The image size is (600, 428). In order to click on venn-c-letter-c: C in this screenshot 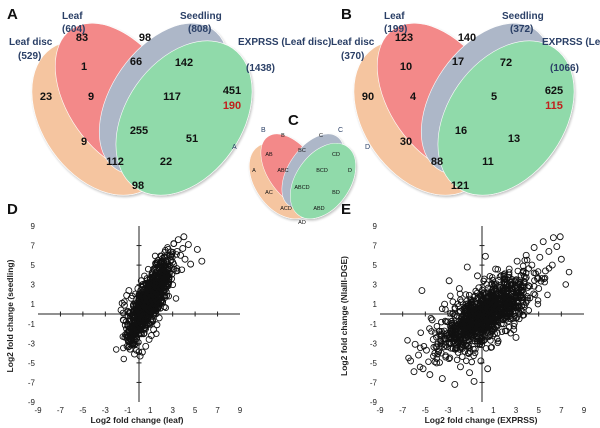, I will do `click(340, 130)`.